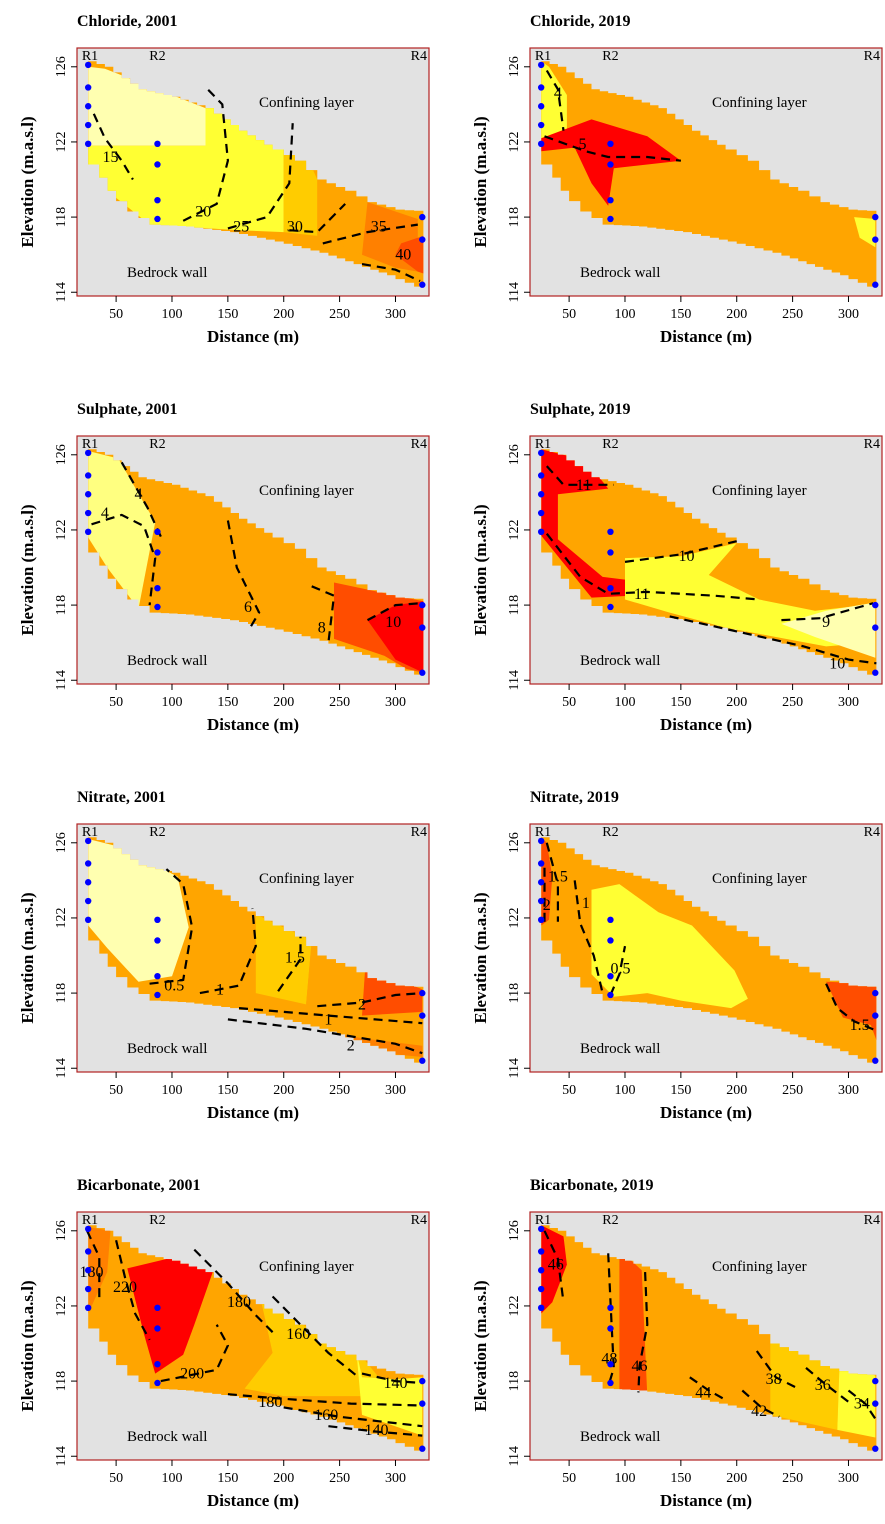 This screenshot has height=1524, width=885. Describe the element at coordinates (61, 993) in the screenshot. I see `y-tick-label: 118` at that location.